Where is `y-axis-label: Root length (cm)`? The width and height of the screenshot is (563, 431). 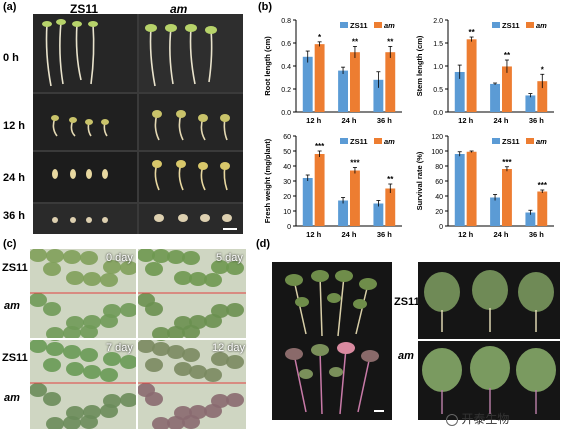 y-axis-label: Root length (cm) is located at coordinates (267, 66).